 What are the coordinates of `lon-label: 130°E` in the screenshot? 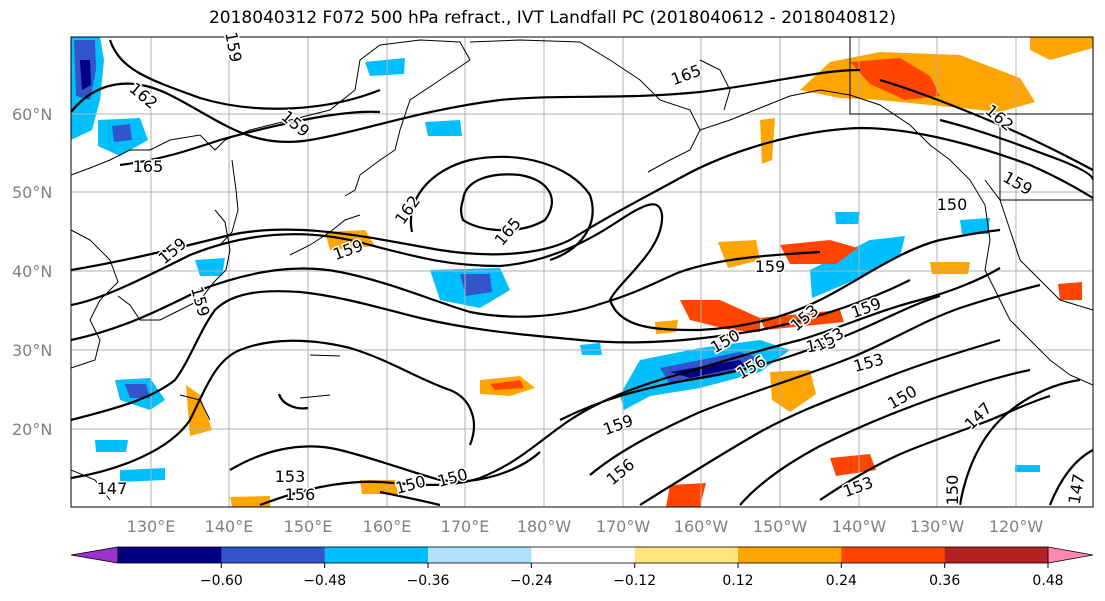 It's located at (151, 526).